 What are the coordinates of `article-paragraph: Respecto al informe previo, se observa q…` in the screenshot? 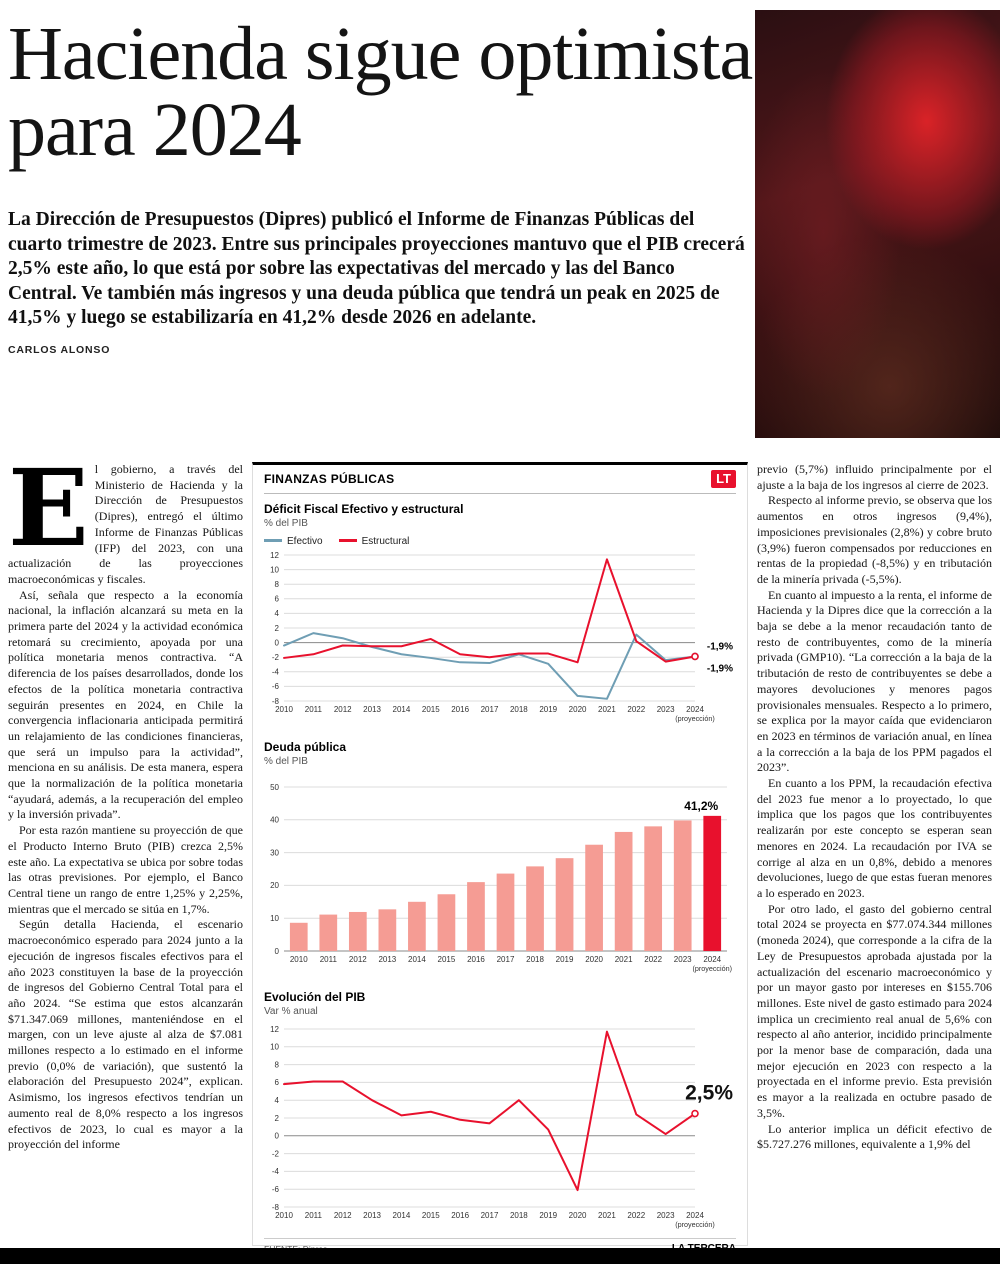 It's located at (874, 539).